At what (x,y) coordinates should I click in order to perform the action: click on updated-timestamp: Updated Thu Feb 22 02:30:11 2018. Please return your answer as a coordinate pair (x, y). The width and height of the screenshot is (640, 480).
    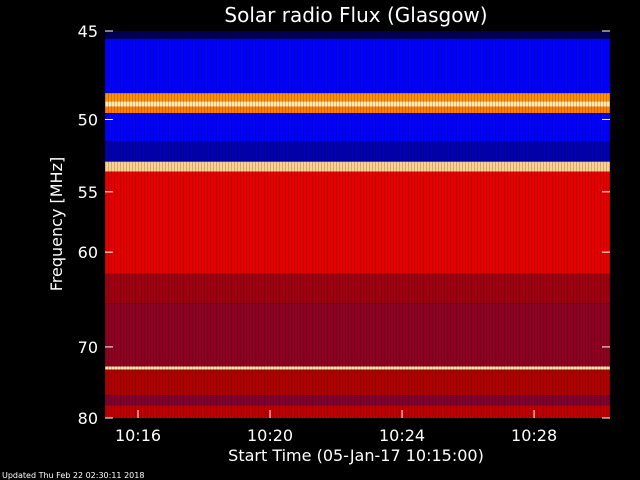
    Looking at the image, I should click on (73, 475).